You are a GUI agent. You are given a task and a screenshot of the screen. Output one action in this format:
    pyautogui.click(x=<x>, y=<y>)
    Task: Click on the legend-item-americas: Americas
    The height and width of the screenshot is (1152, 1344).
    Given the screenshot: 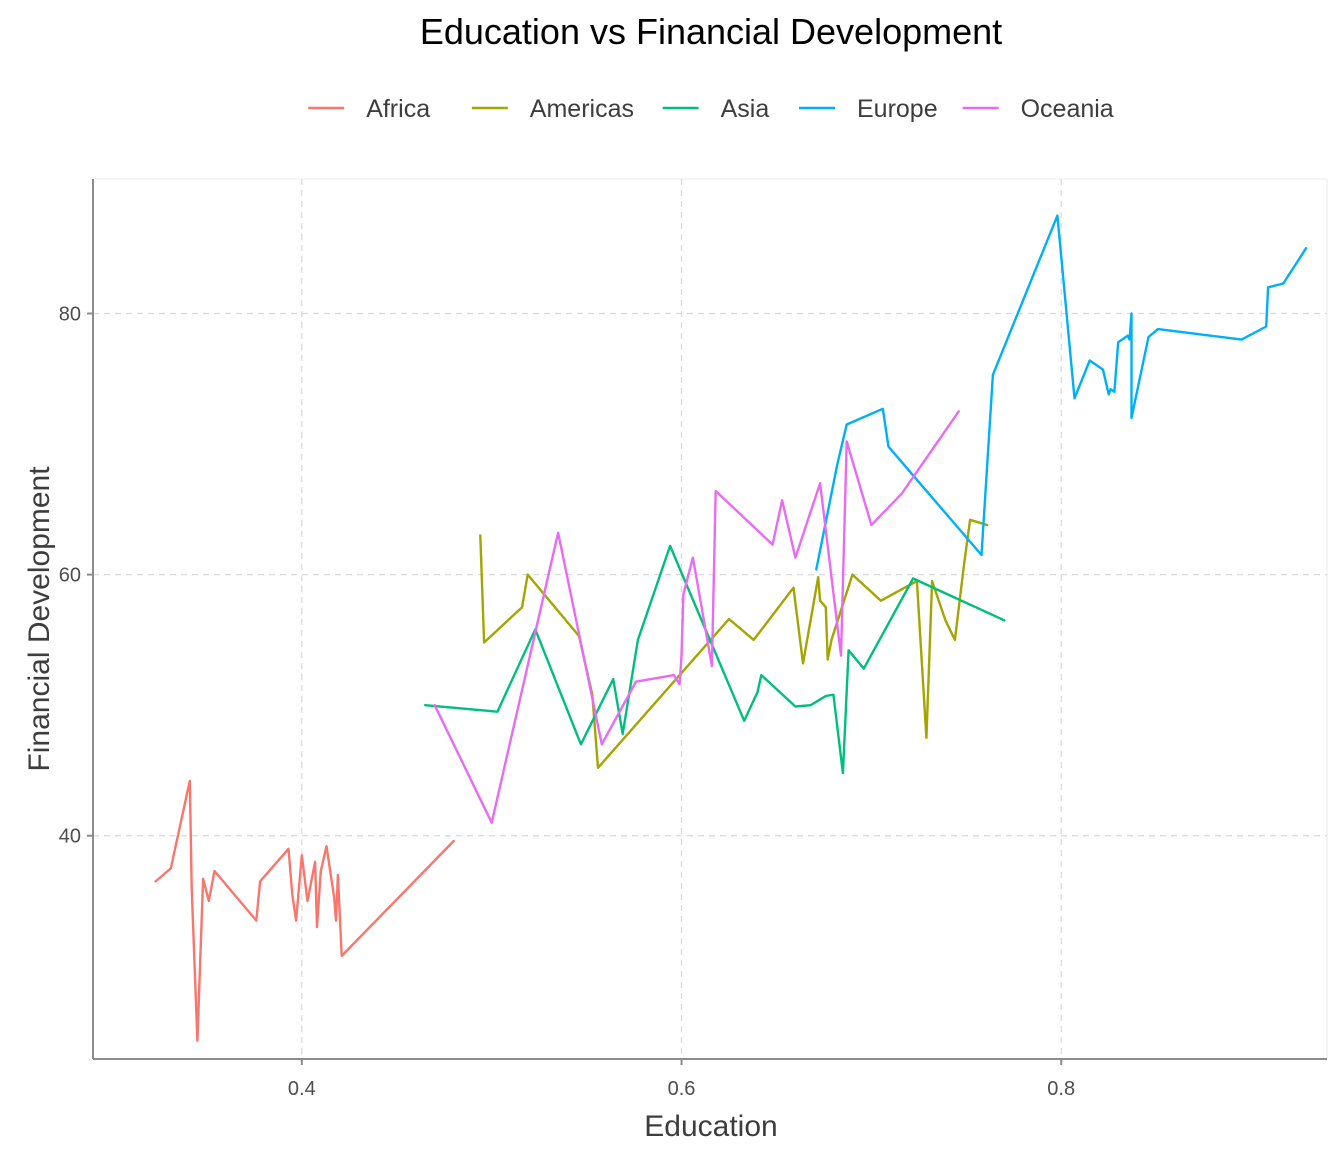 What is the action you would take?
    pyautogui.click(x=552, y=109)
    